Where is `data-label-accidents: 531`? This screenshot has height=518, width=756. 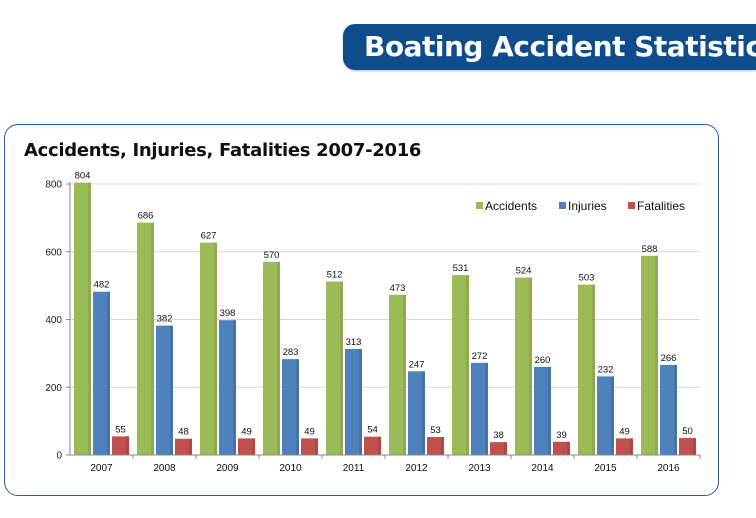
data-label-accidents: 531 is located at coordinates (461, 268).